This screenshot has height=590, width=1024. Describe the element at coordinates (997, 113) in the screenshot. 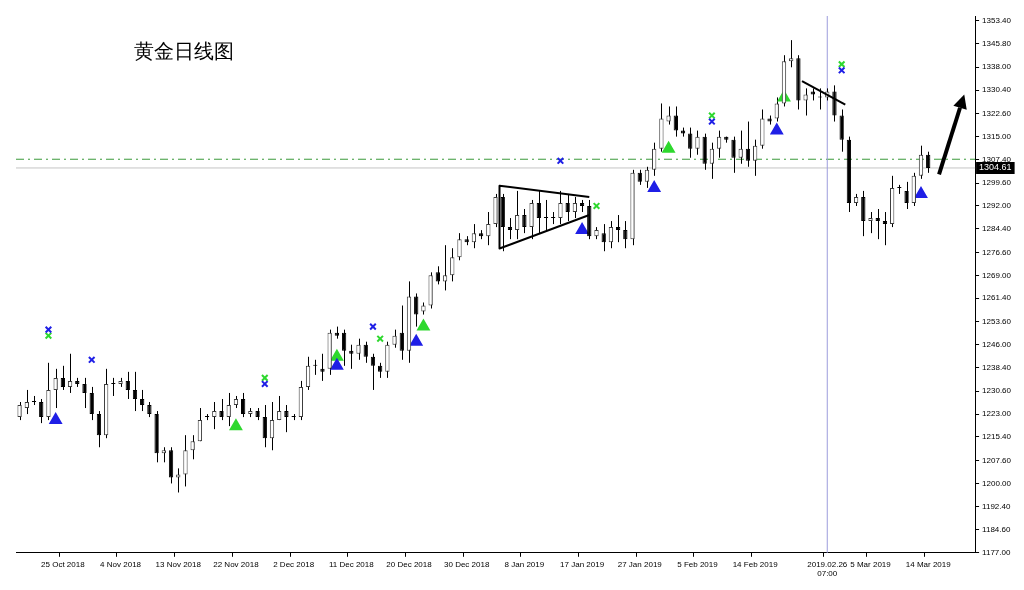

I see `y-tick-label: 1322.60` at that location.